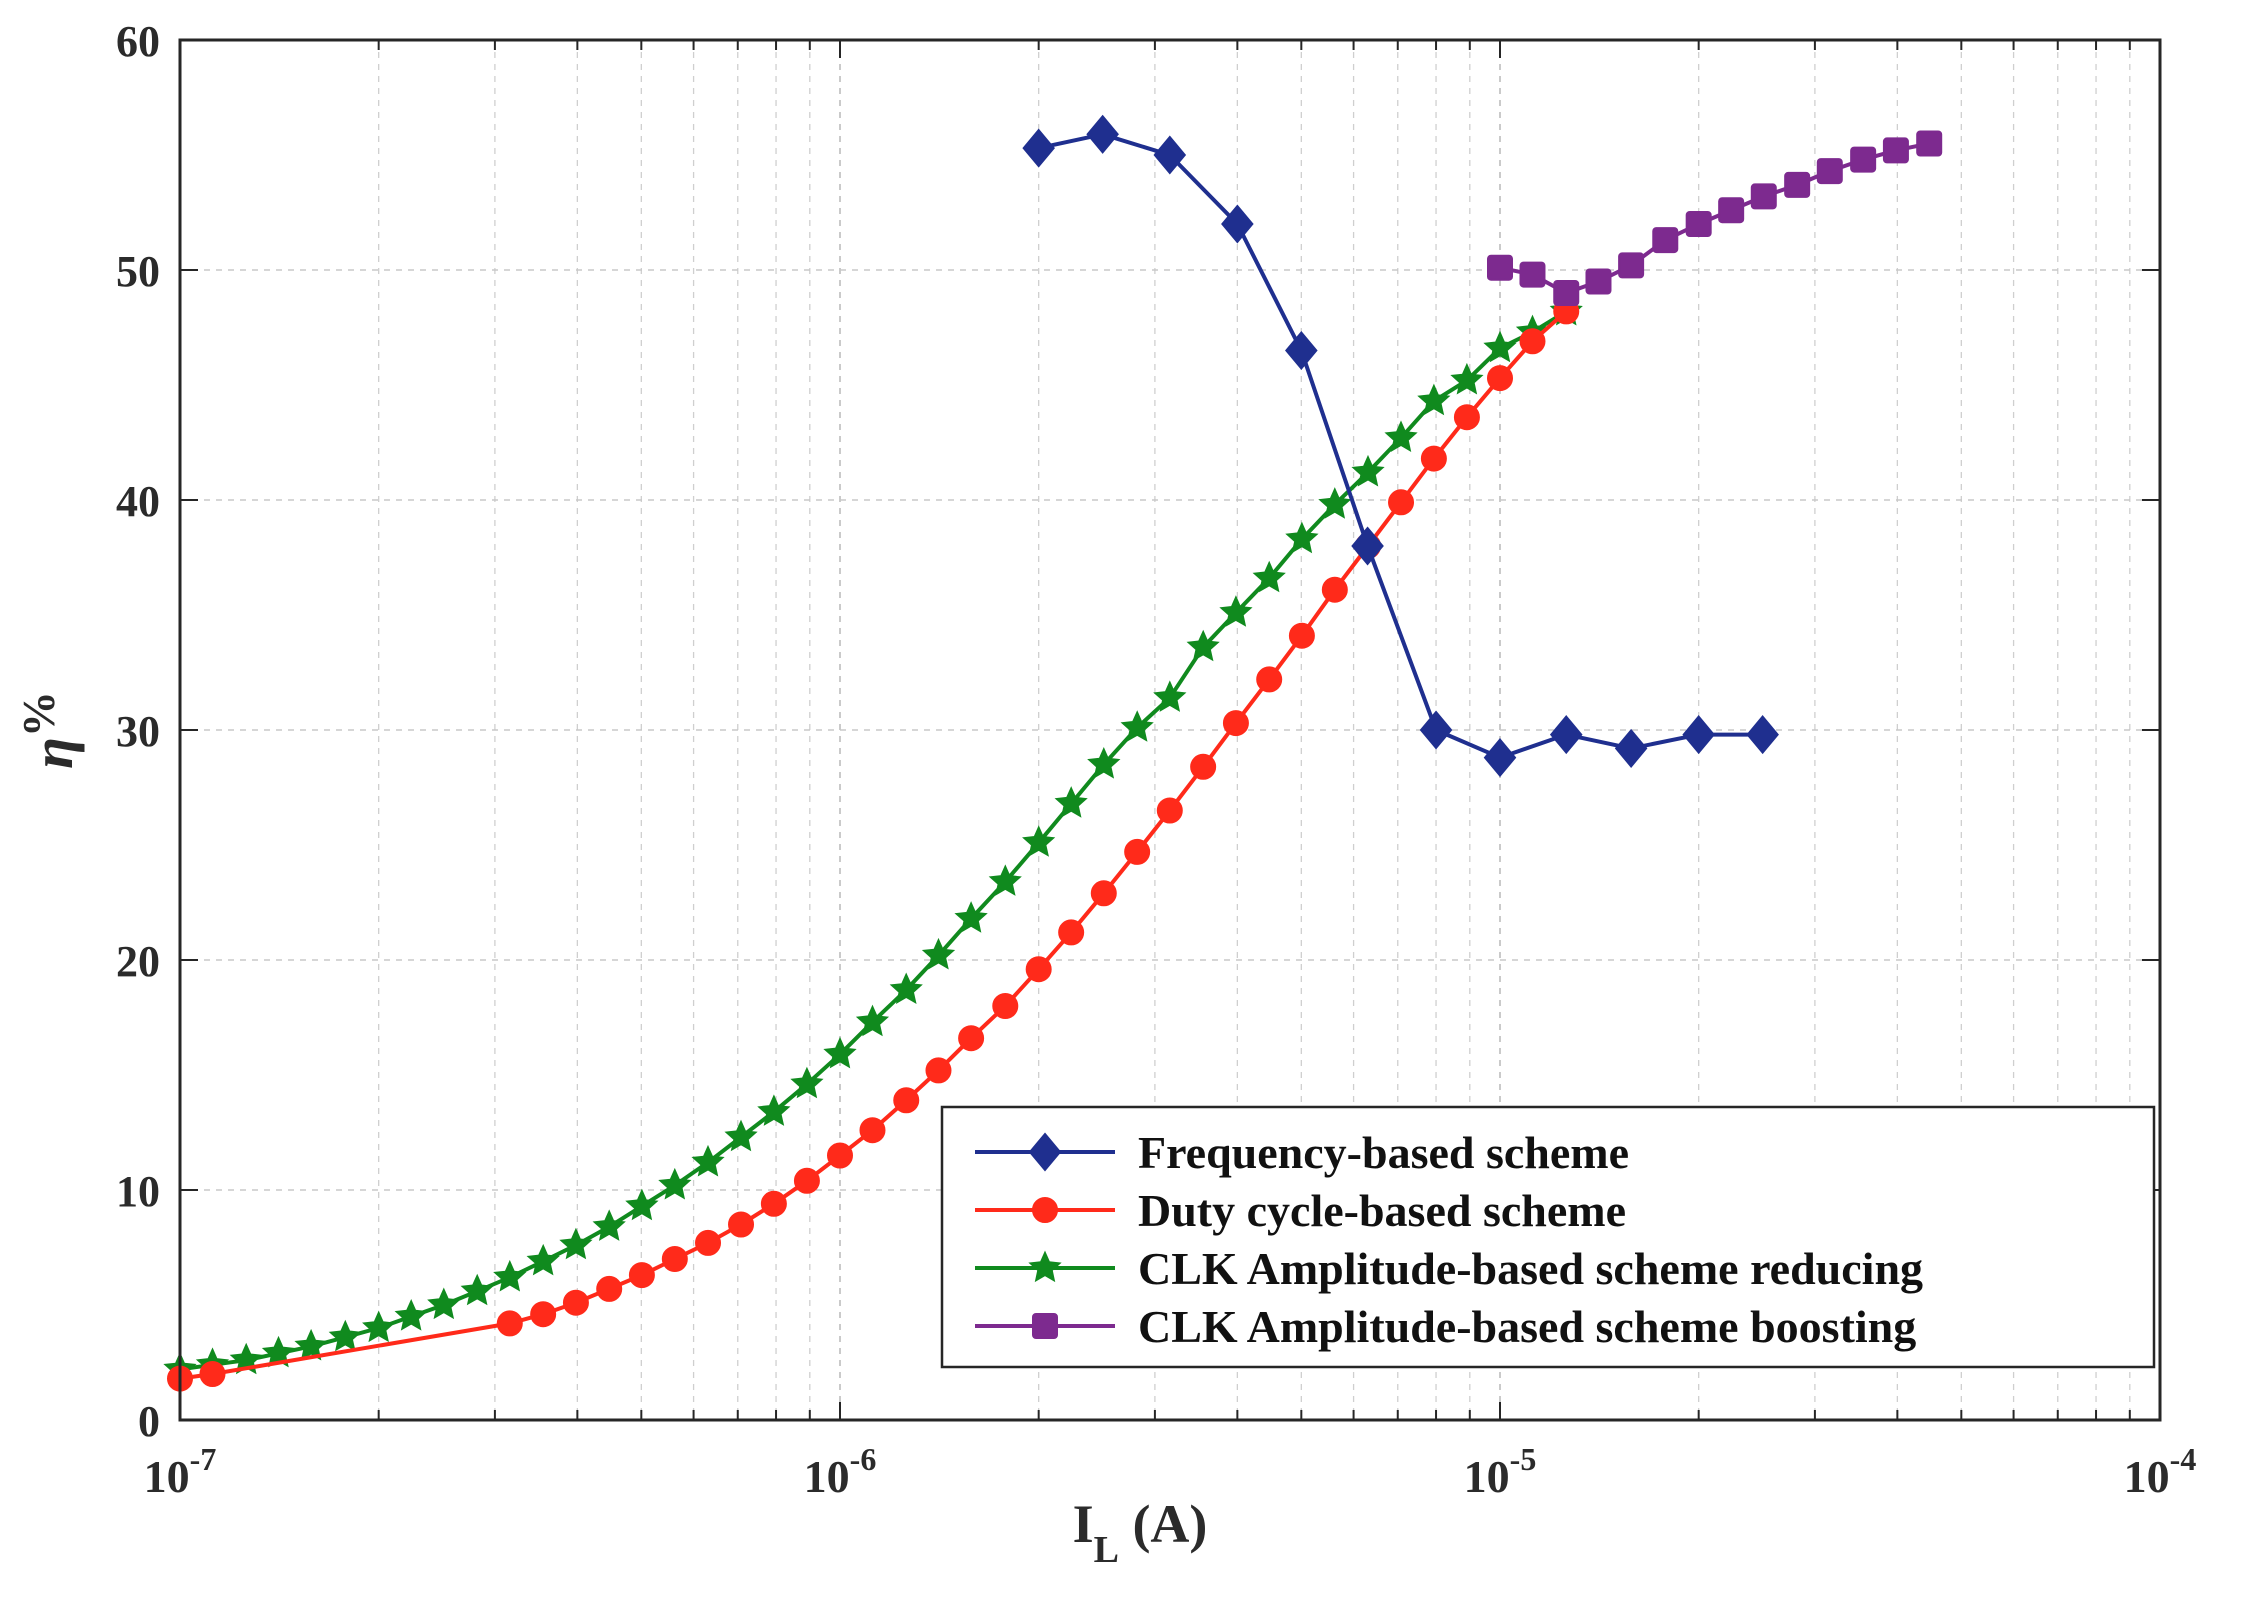 The width and height of the screenshot is (2260, 1597). Describe the element at coordinates (1530, 1268) in the screenshot. I see `legend-label: CLK Amplitude-based scheme reducing` at that location.